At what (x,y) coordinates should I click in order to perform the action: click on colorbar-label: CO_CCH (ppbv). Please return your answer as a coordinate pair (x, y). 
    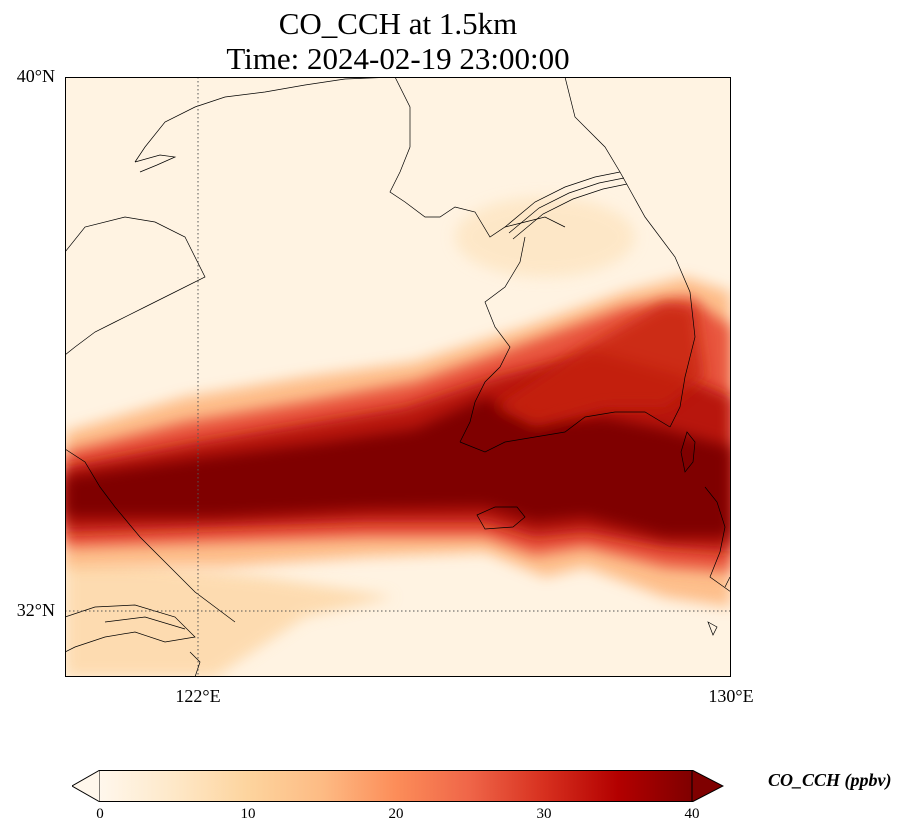
    Looking at the image, I should click on (830, 780).